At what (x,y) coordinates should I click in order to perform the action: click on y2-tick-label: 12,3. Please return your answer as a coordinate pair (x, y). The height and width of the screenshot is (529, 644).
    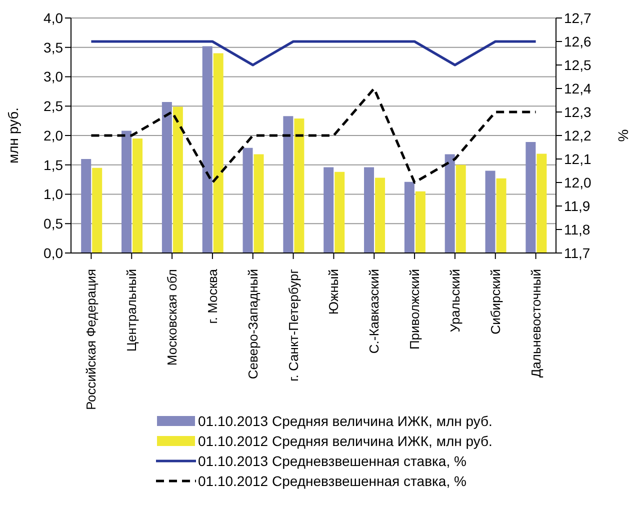
    Looking at the image, I should click on (578, 112).